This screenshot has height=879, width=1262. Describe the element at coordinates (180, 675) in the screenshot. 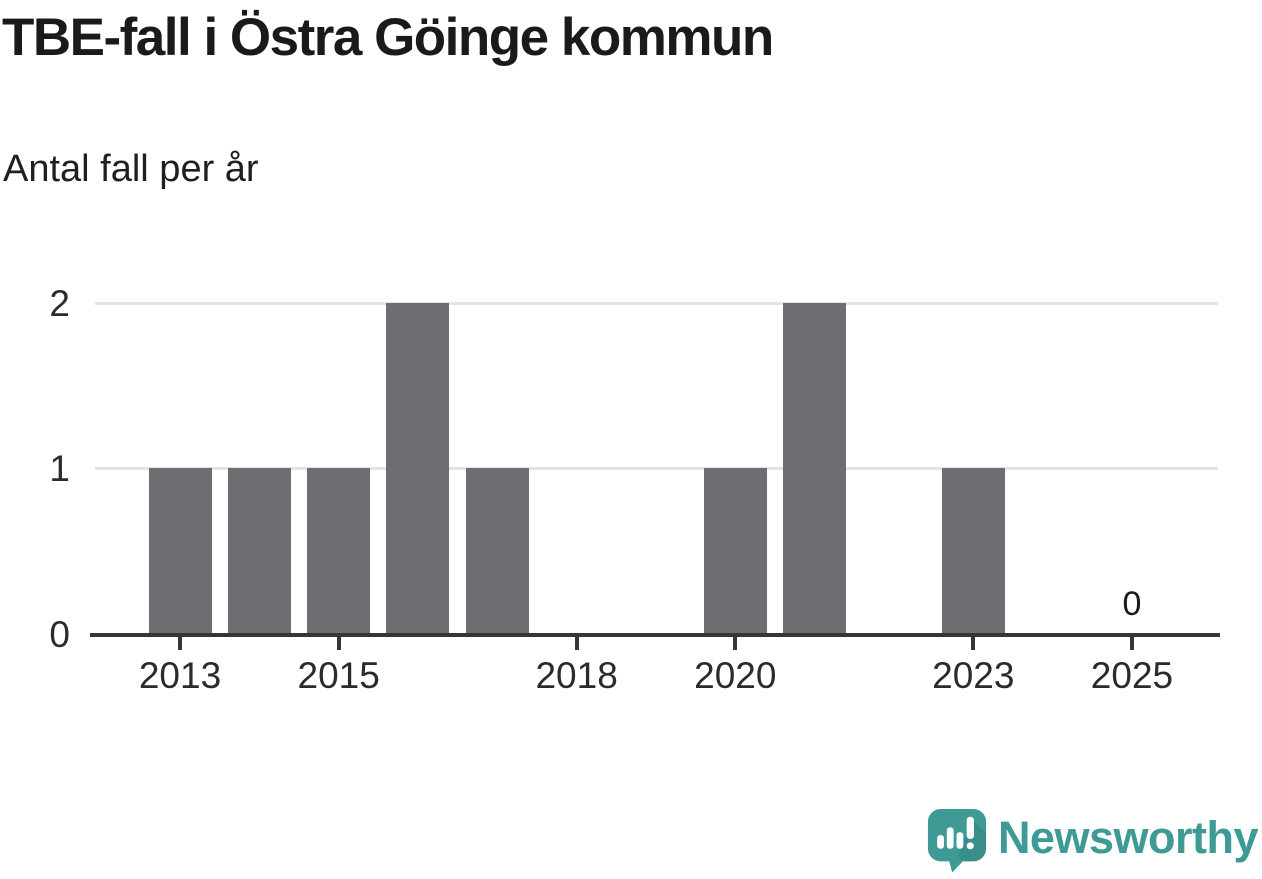

I see `x-axis-label-2013: 2013` at that location.